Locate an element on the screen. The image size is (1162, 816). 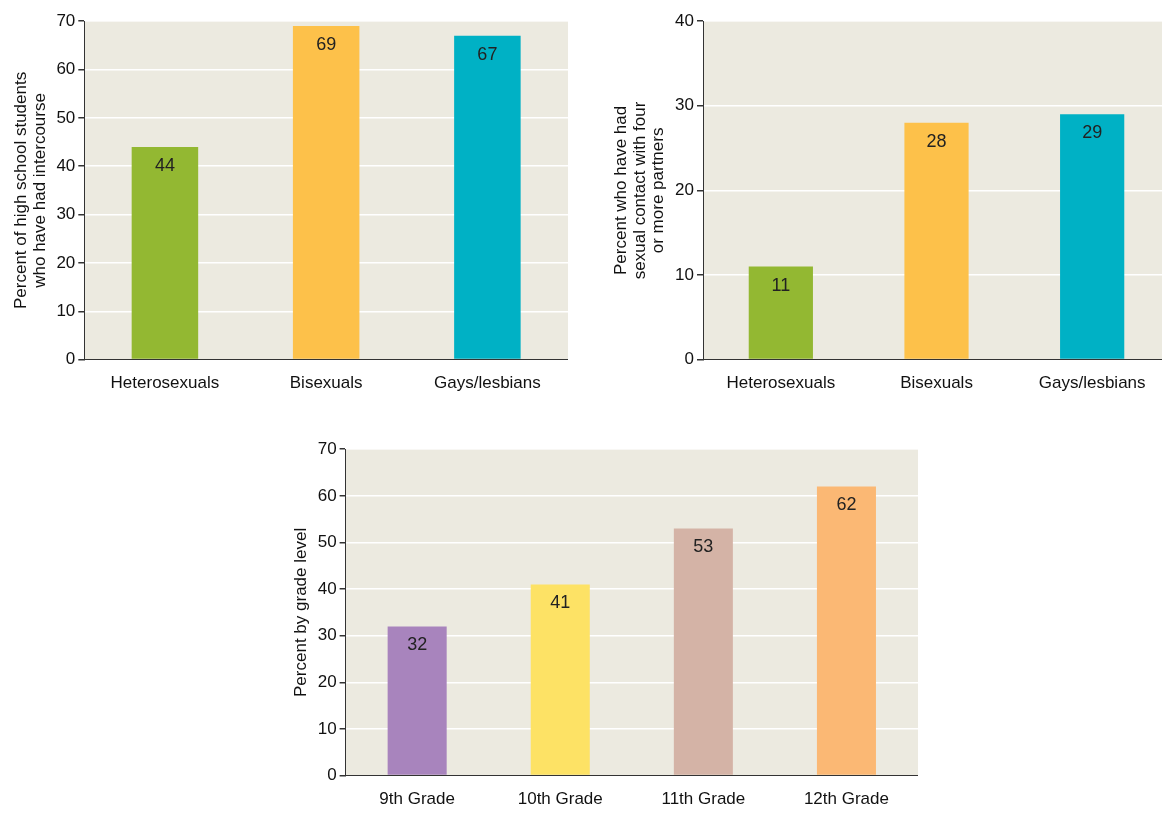
data-label: 29 is located at coordinates (1092, 132).